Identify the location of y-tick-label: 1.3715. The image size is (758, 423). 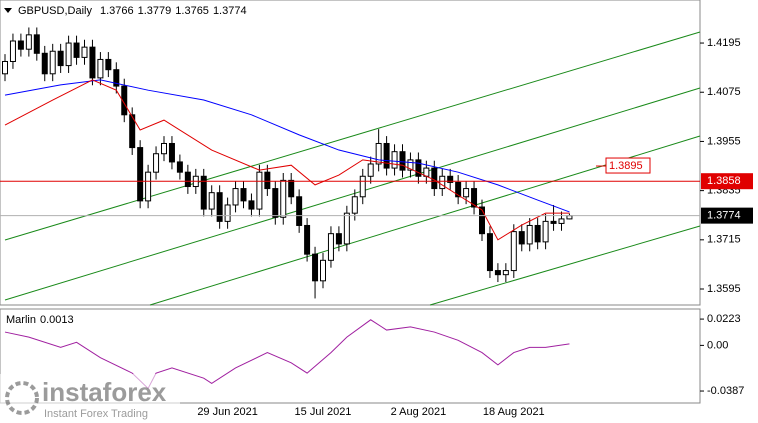
(724, 240).